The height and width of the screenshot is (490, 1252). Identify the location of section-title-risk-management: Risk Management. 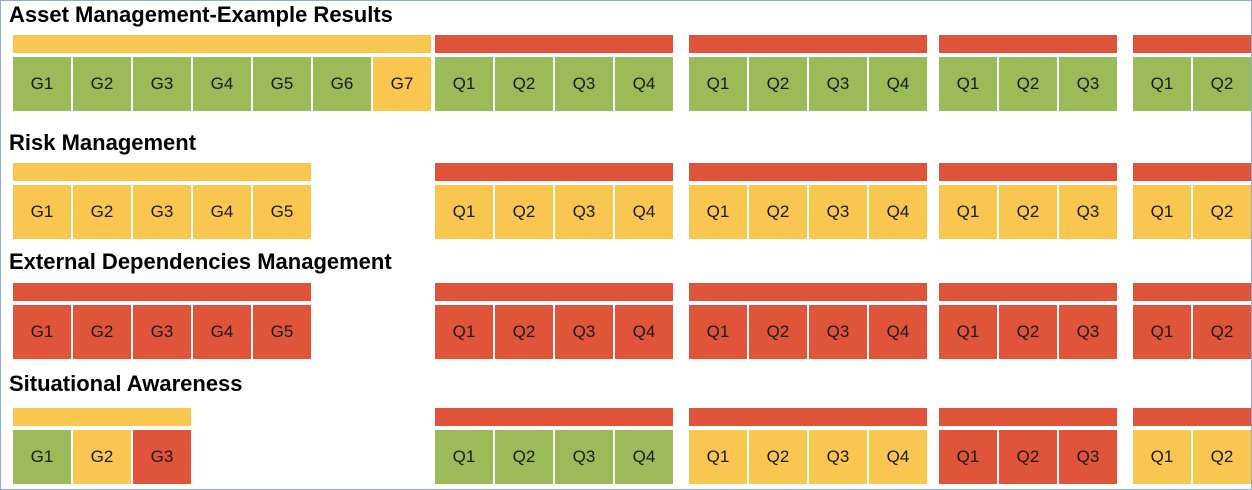
(103, 142).